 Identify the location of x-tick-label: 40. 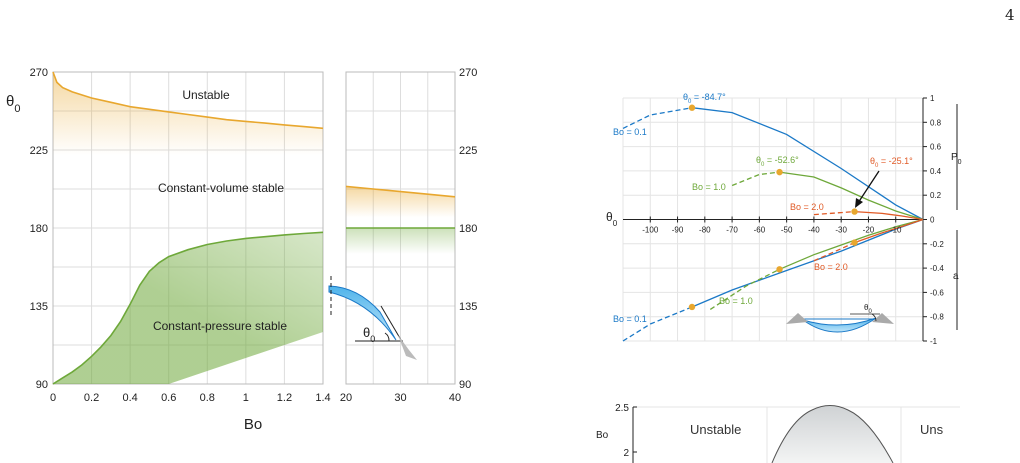
(455, 398).